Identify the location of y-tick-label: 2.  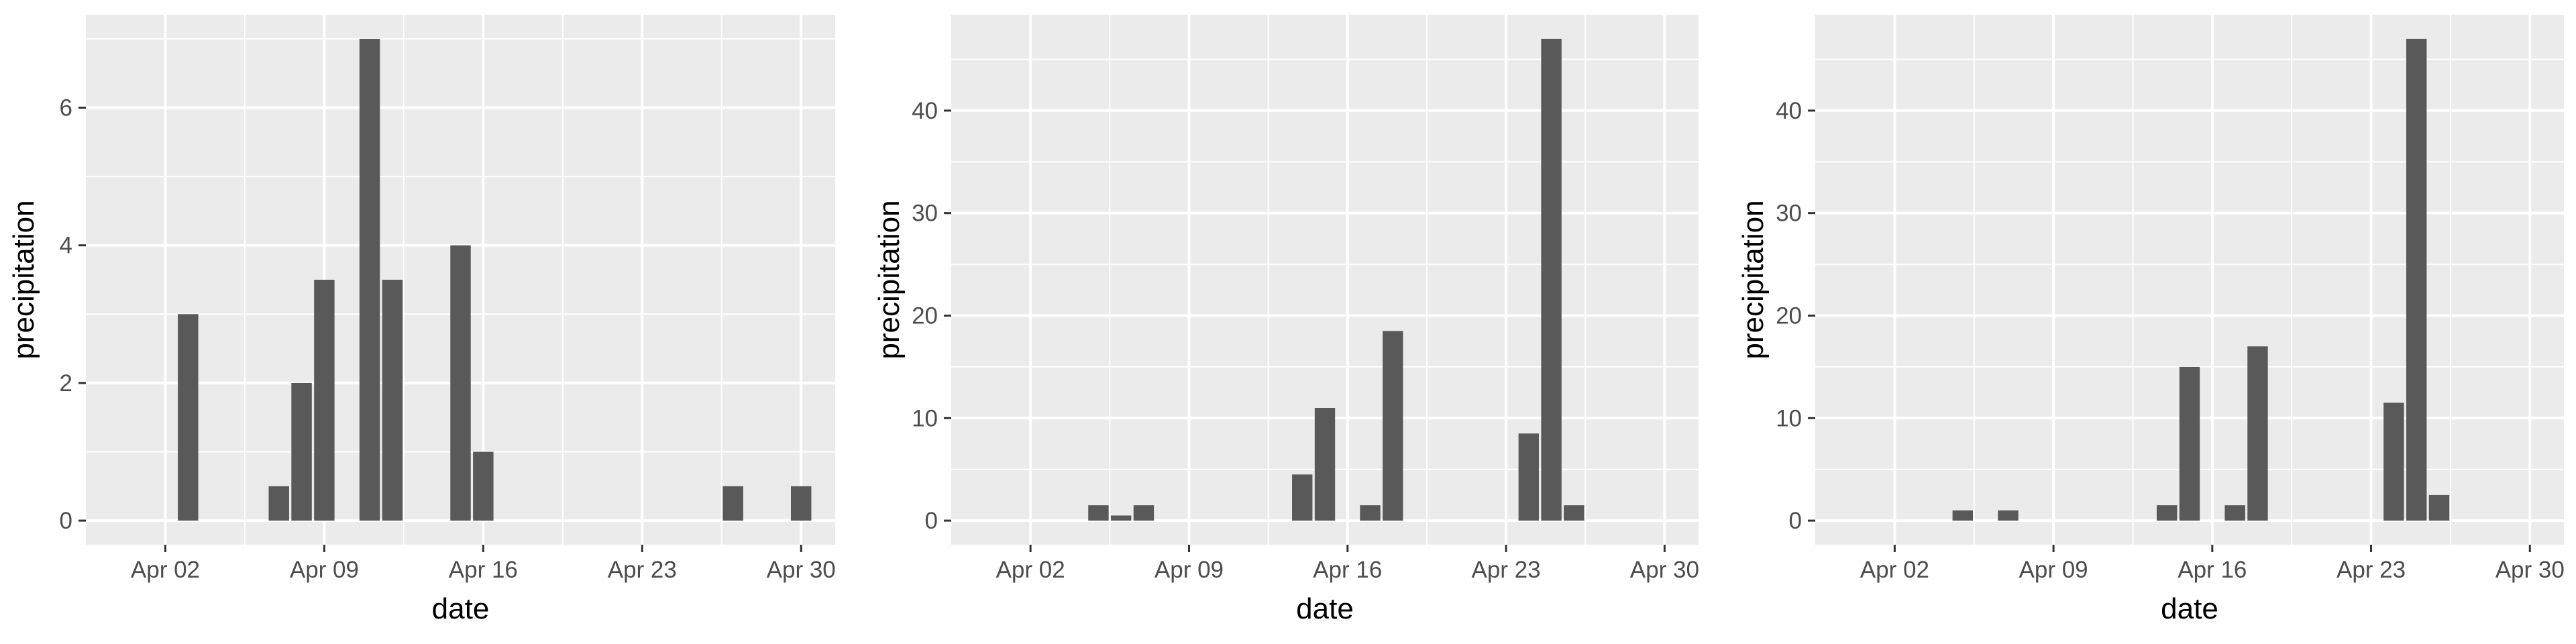
(66, 383).